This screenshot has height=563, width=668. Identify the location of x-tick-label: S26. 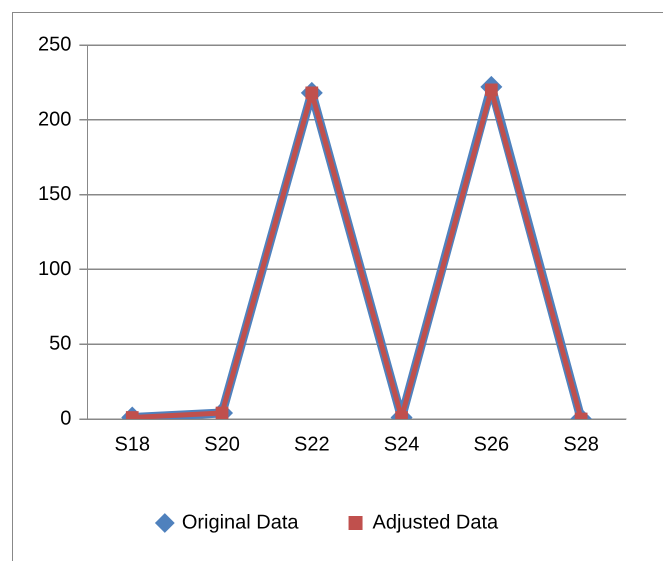
(492, 445).